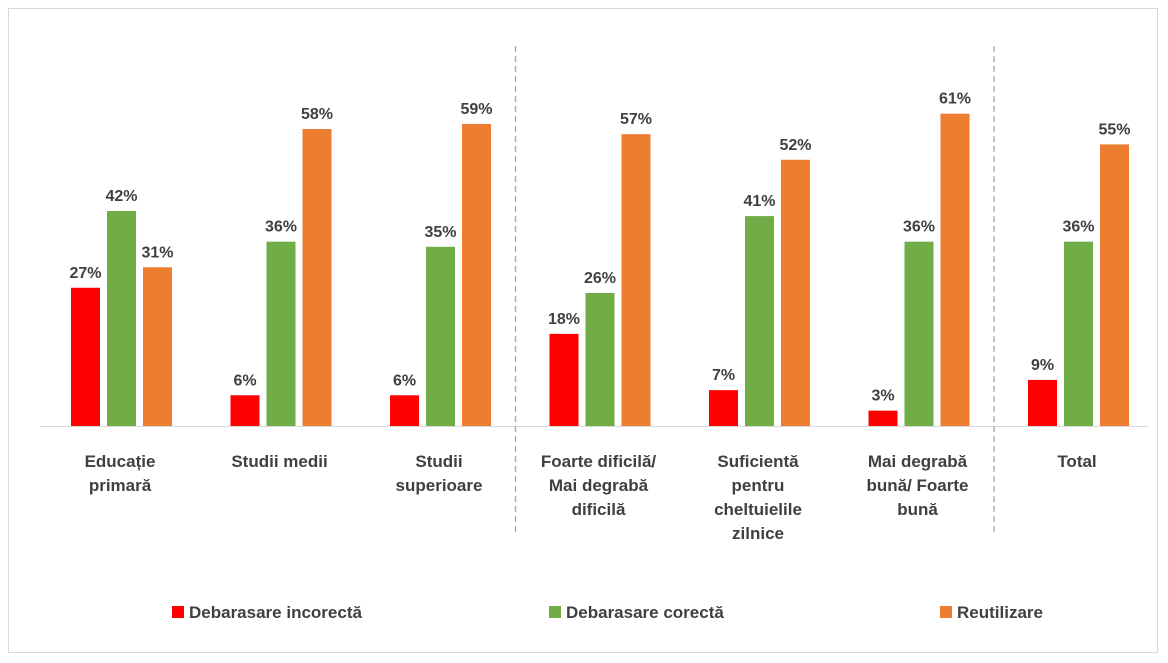 This screenshot has height=663, width=1168. Describe the element at coordinates (723, 375) in the screenshot. I see `data-label-1-5: 7%` at that location.